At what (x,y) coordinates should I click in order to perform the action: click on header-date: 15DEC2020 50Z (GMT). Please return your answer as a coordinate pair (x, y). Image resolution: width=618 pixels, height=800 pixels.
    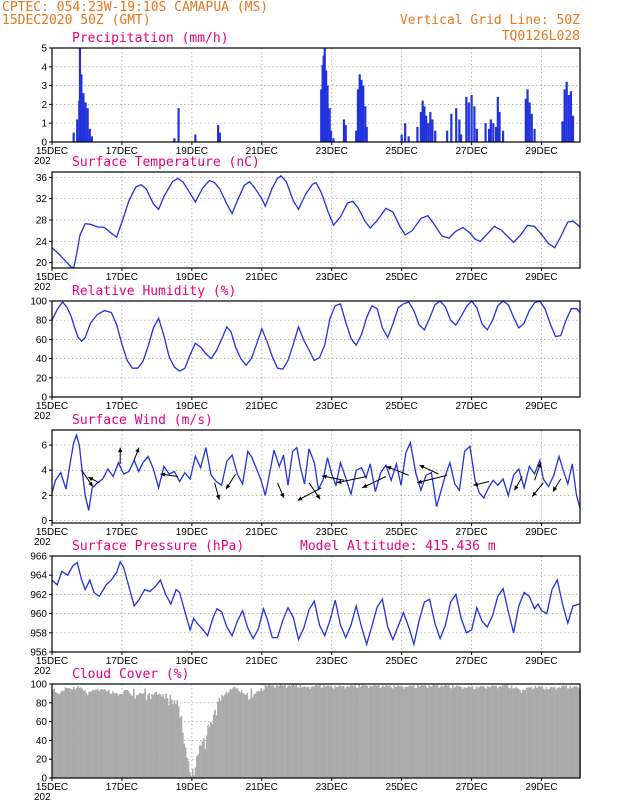
    Looking at the image, I should click on (76, 20).